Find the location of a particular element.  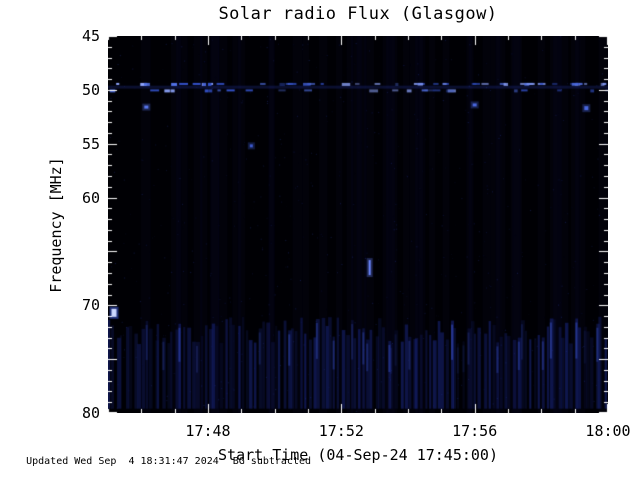

y-tick-label: 70 is located at coordinates (90, 305).